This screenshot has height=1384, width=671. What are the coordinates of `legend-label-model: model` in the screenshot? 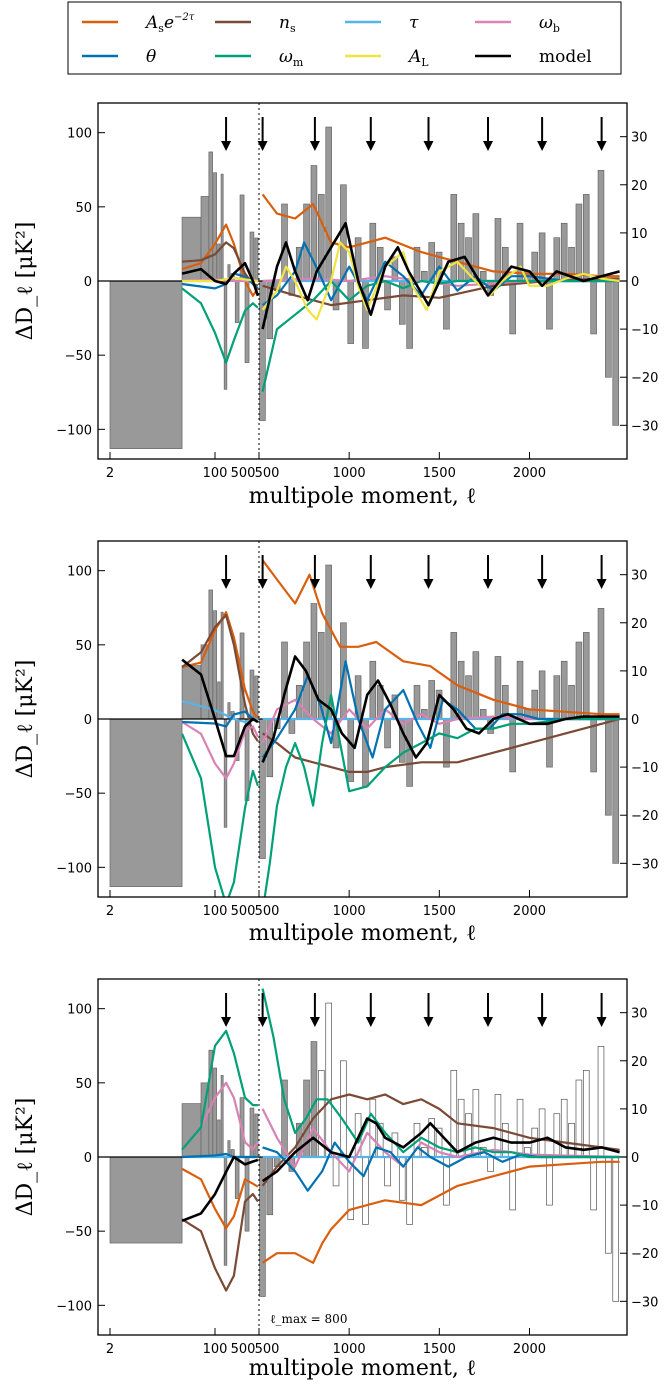 It's located at (565, 57).